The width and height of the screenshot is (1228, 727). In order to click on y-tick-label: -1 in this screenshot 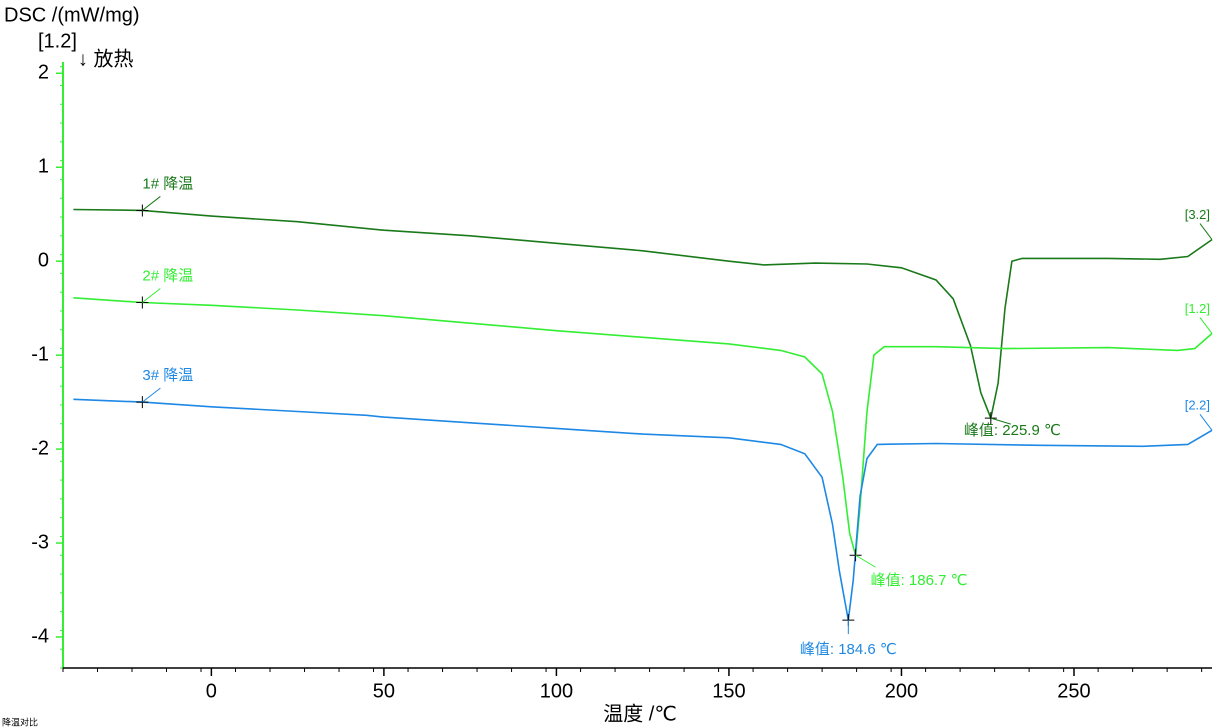, I will do `click(40, 354)`.